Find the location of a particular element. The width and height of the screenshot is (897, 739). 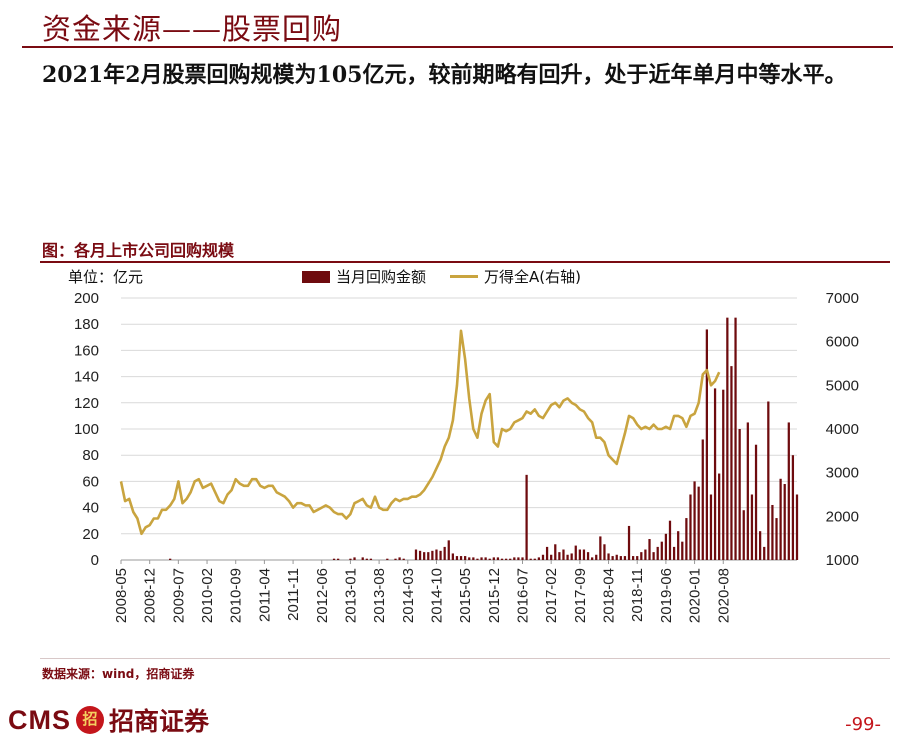

y-right-tick-label: 3000 is located at coordinates (842, 473).